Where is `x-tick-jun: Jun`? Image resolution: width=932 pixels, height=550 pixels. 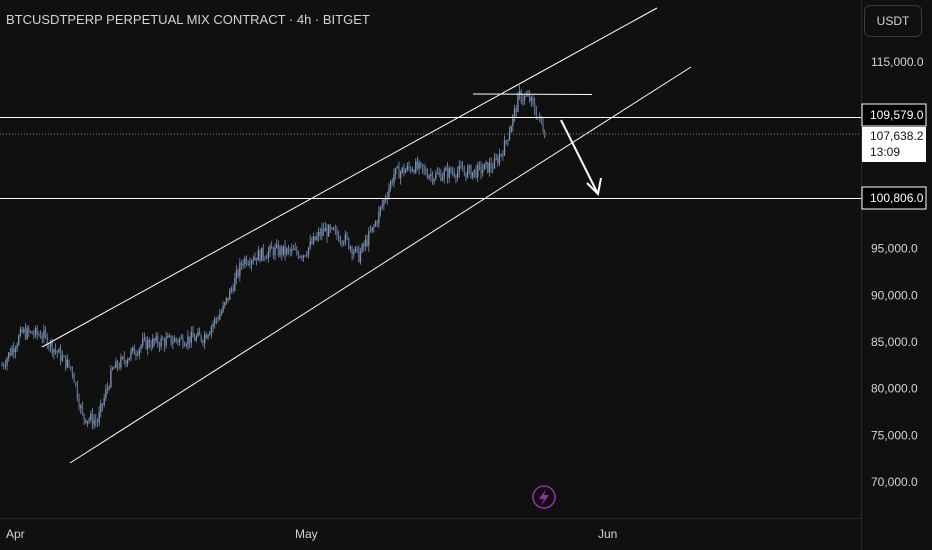
x-tick-jun: Jun is located at coordinates (607, 534).